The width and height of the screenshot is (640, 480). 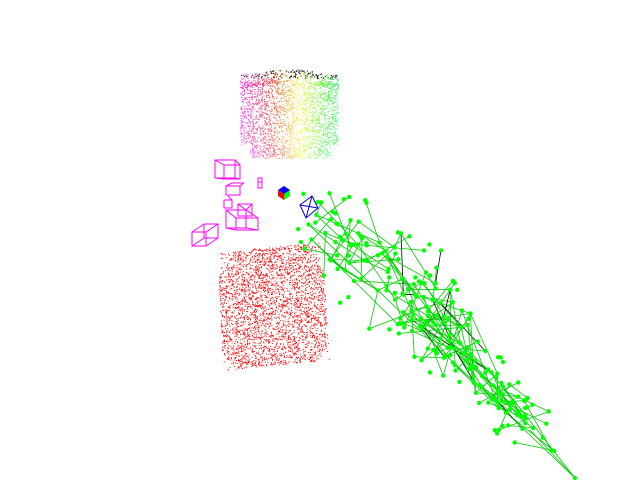 What do you see at coordinates (284, 193) in the screenshot?
I see `rgb-axis-cube` at bounding box center [284, 193].